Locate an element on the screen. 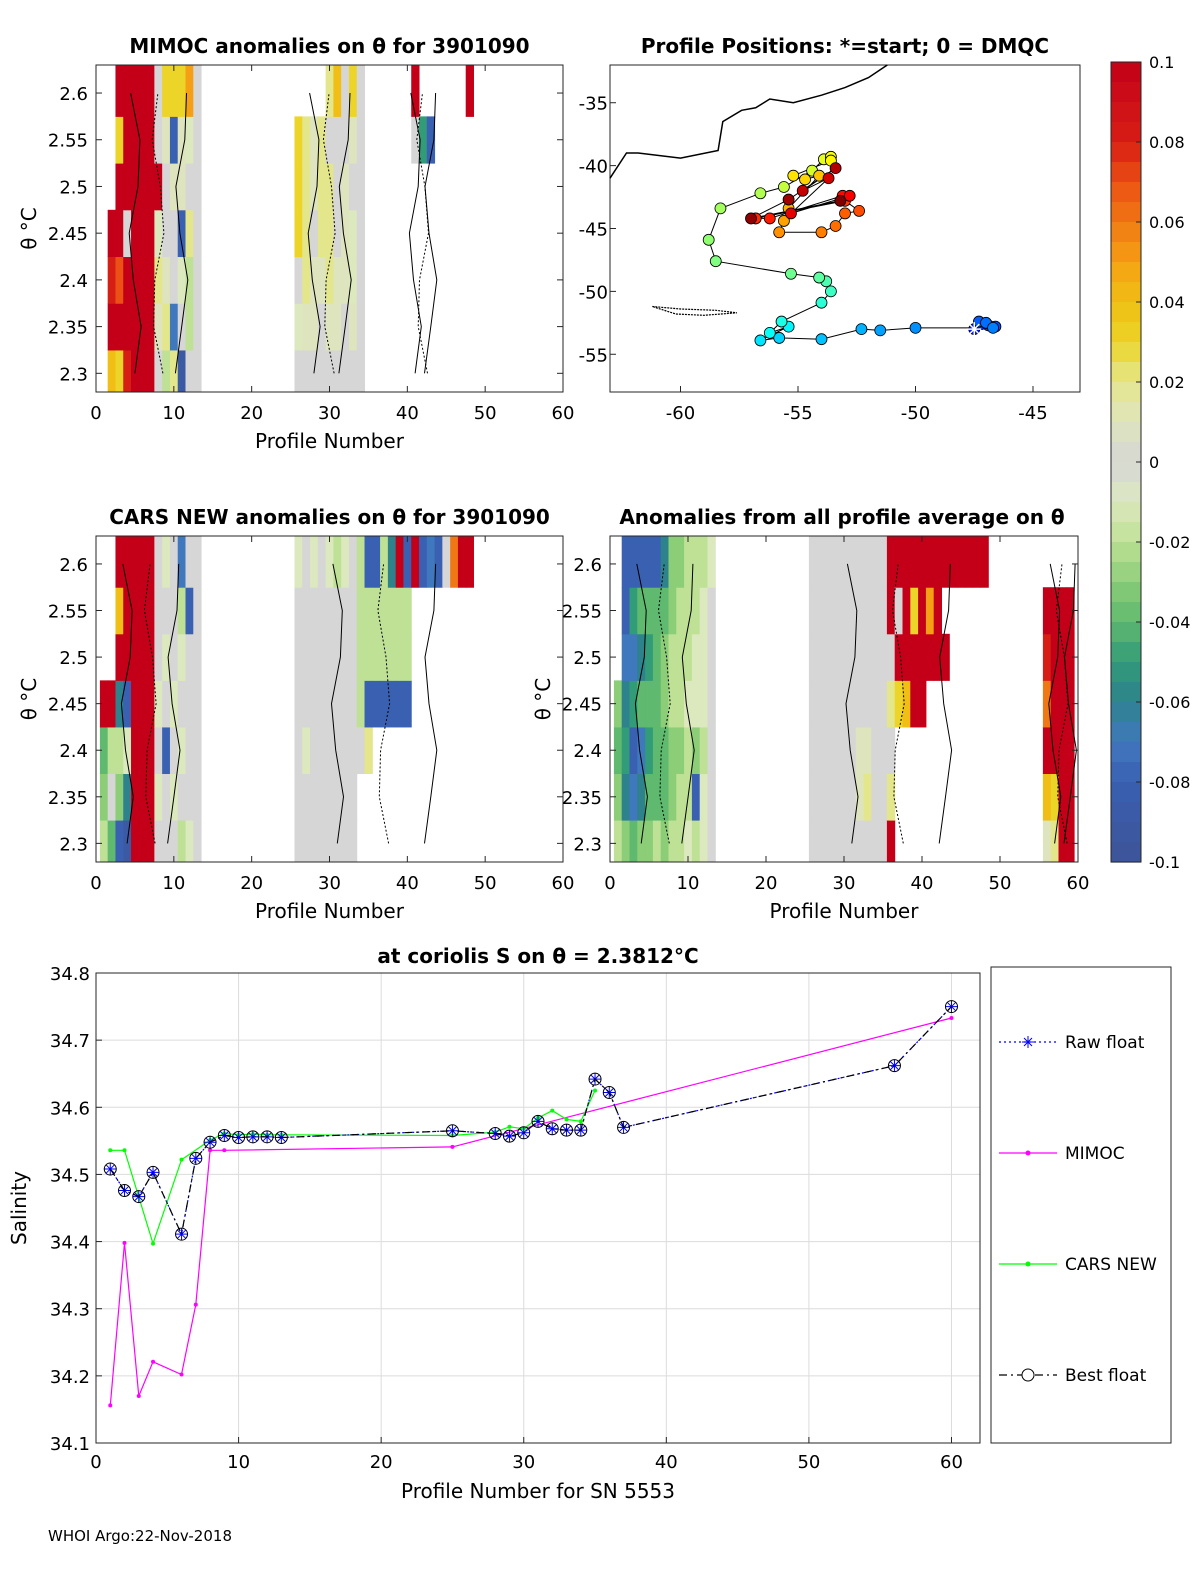  colorbar-tick-label: 0 is located at coordinates (1154, 462).